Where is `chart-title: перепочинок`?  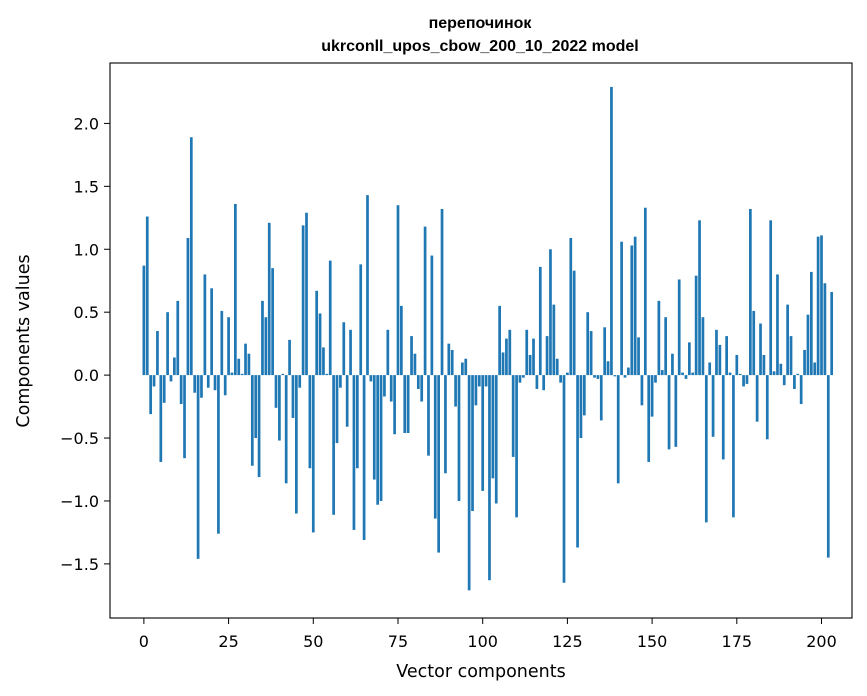
chart-title: перепочинок is located at coordinates (481, 23).